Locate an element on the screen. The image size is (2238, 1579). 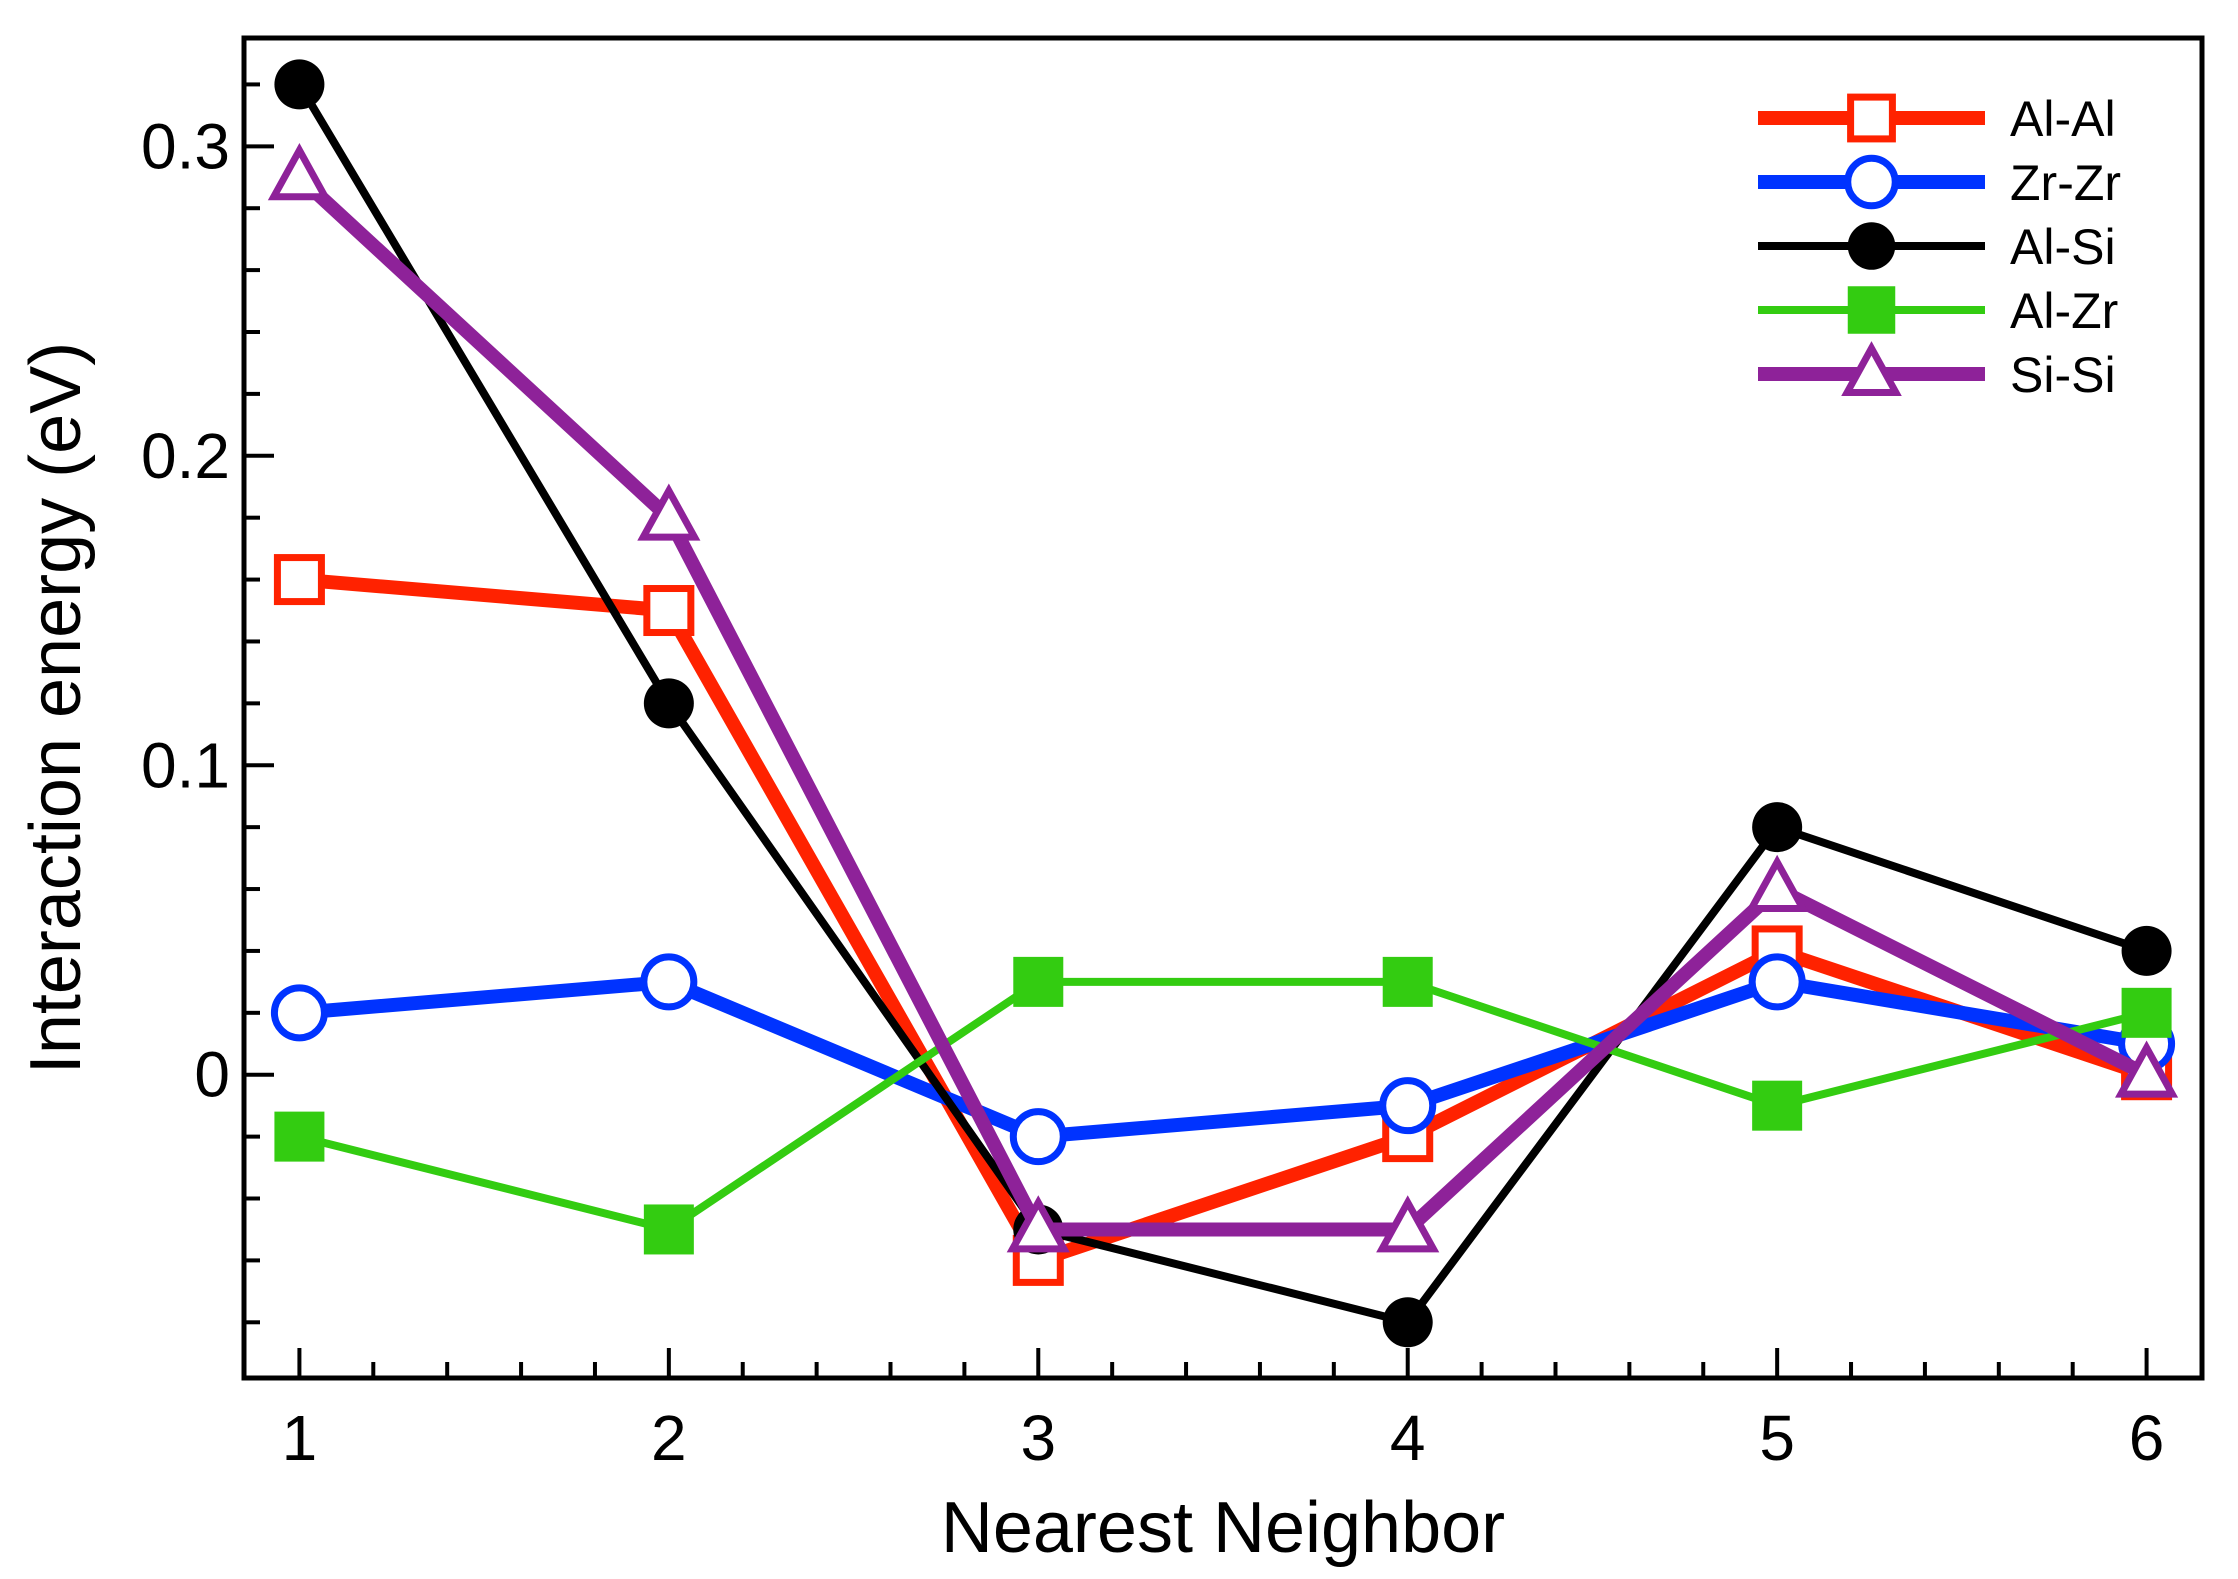
x-tick-label: 6 is located at coordinates (2147, 1438).